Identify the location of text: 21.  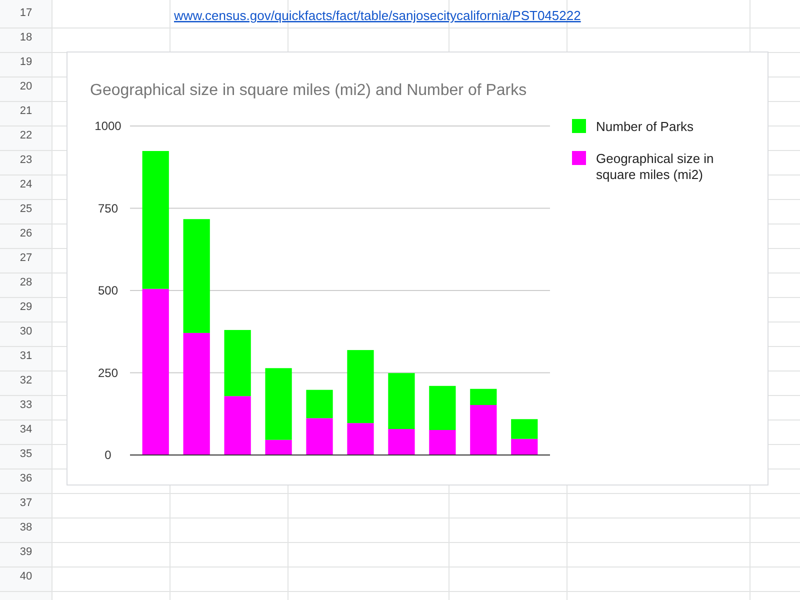
(26, 111).